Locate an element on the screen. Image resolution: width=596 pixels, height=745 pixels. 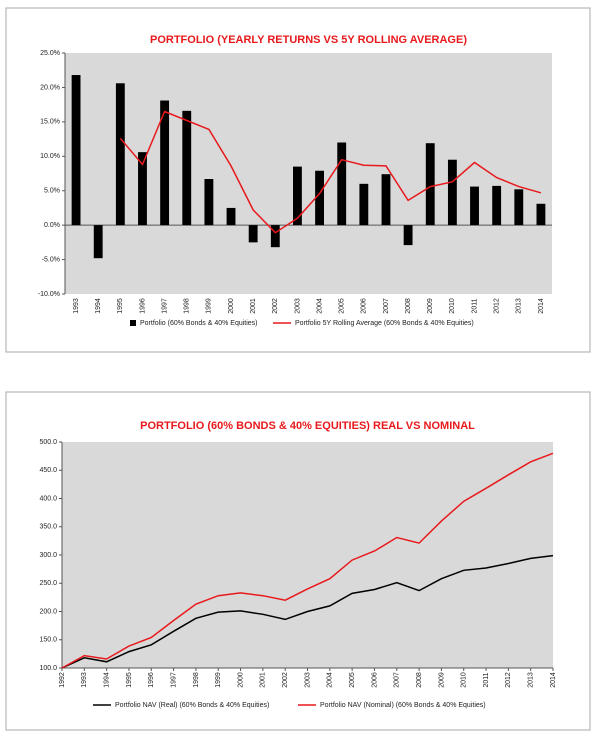
y-tick-label: 20.0% is located at coordinates (50, 87).